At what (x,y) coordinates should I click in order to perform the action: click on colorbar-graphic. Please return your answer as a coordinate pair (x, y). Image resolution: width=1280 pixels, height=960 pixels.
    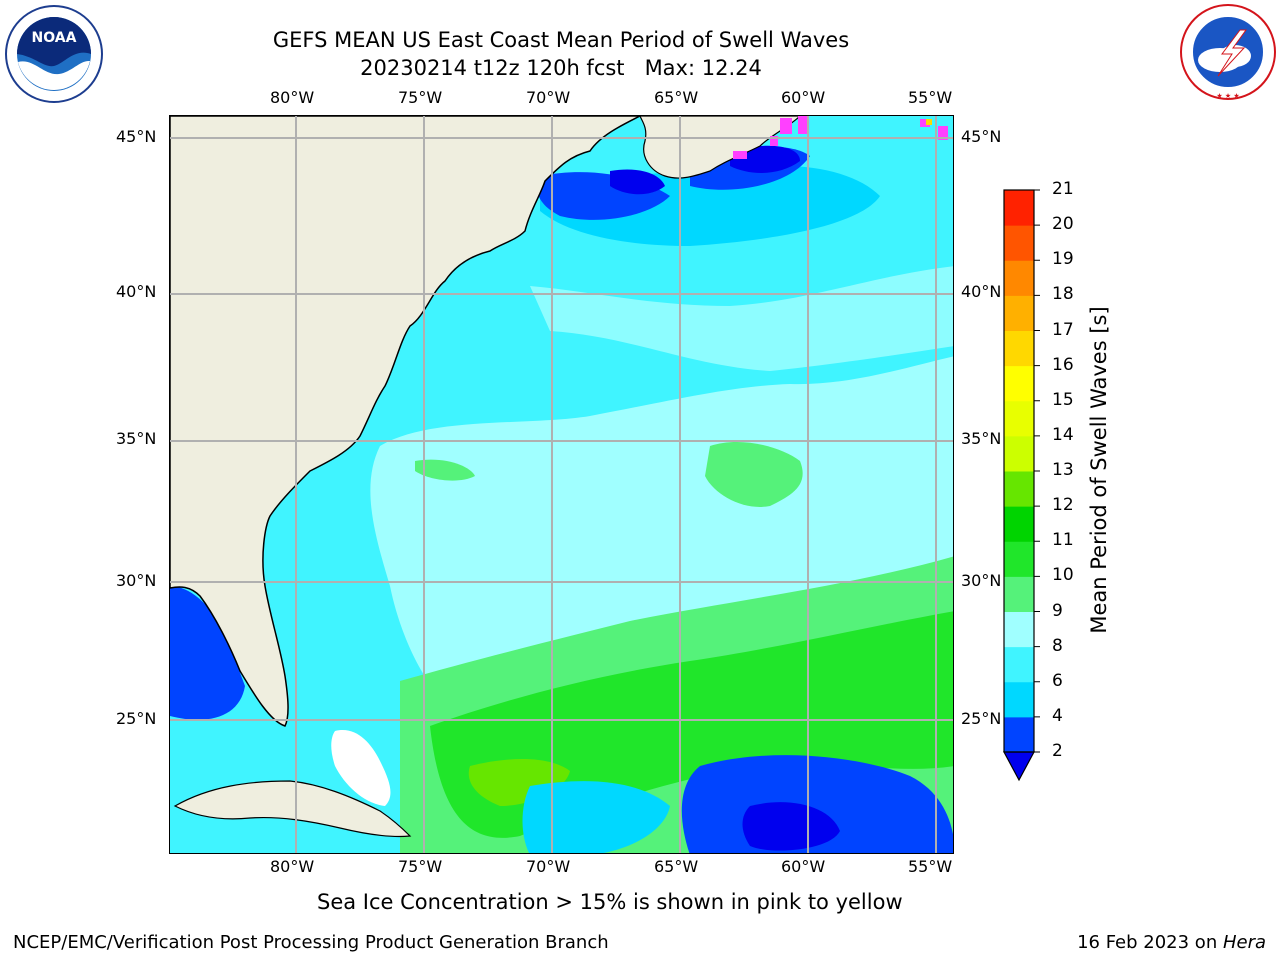
    Looking at the image, I should click on (1021, 485).